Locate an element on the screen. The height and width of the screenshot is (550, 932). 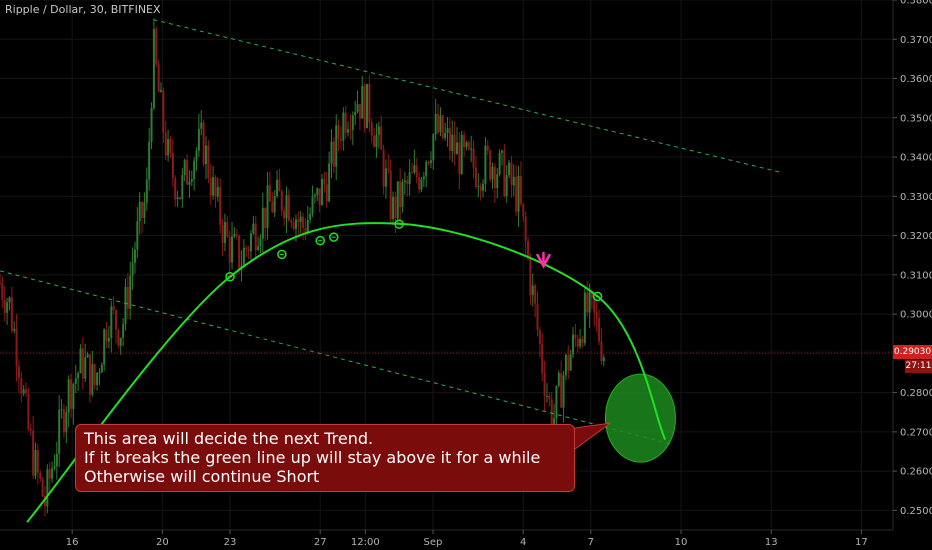
price-tick-label: 0.25000 is located at coordinates (916, 511).